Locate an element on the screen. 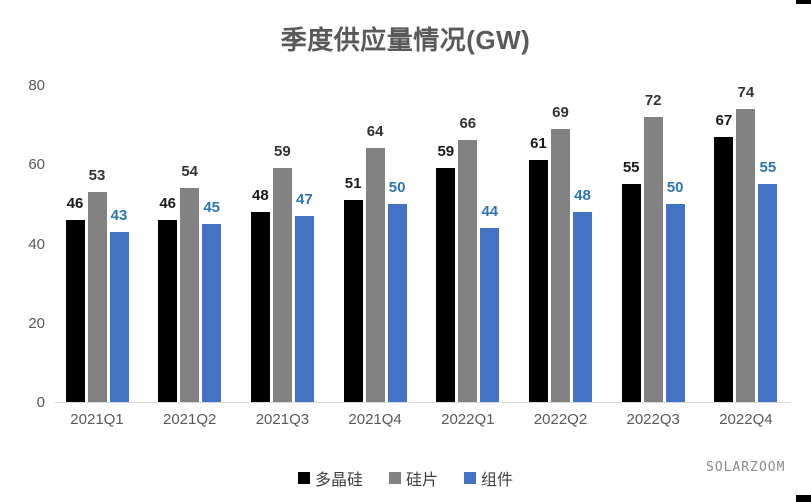 This screenshot has width=811, height=502. bar-多晶硅-2022Q4 is located at coordinates (724, 269).